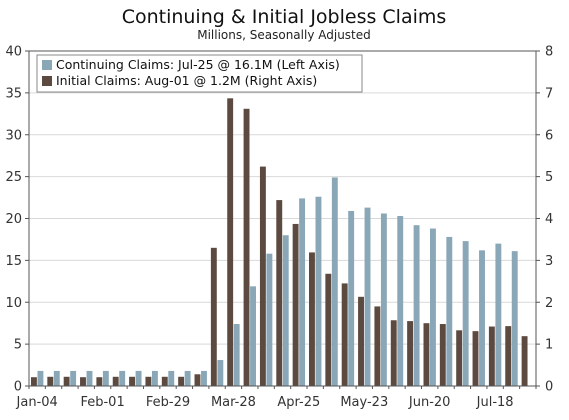 The image size is (569, 420). I want to click on x-axis-tick-label: Jan-04, so click(37, 402).